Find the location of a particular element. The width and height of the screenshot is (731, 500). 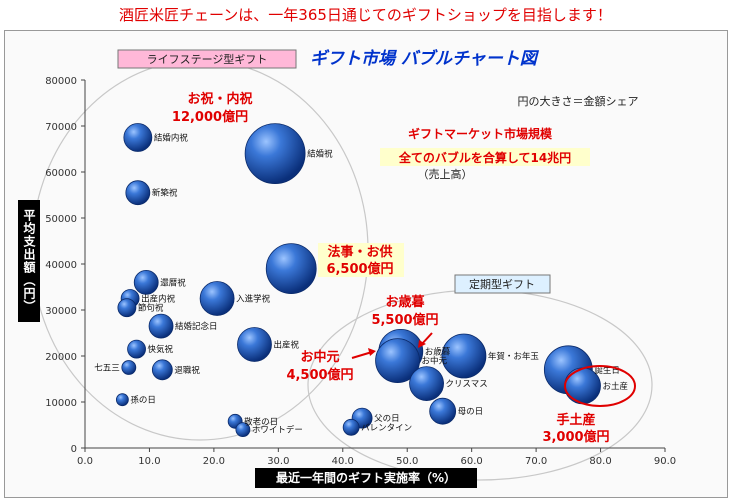

y-axis-title-box is located at coordinates (29, 261).